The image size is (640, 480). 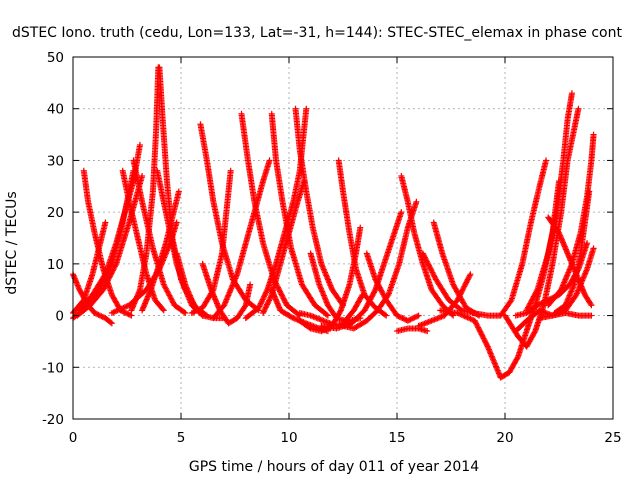 I want to click on y-tick-label: 20, so click(x=55, y=213).